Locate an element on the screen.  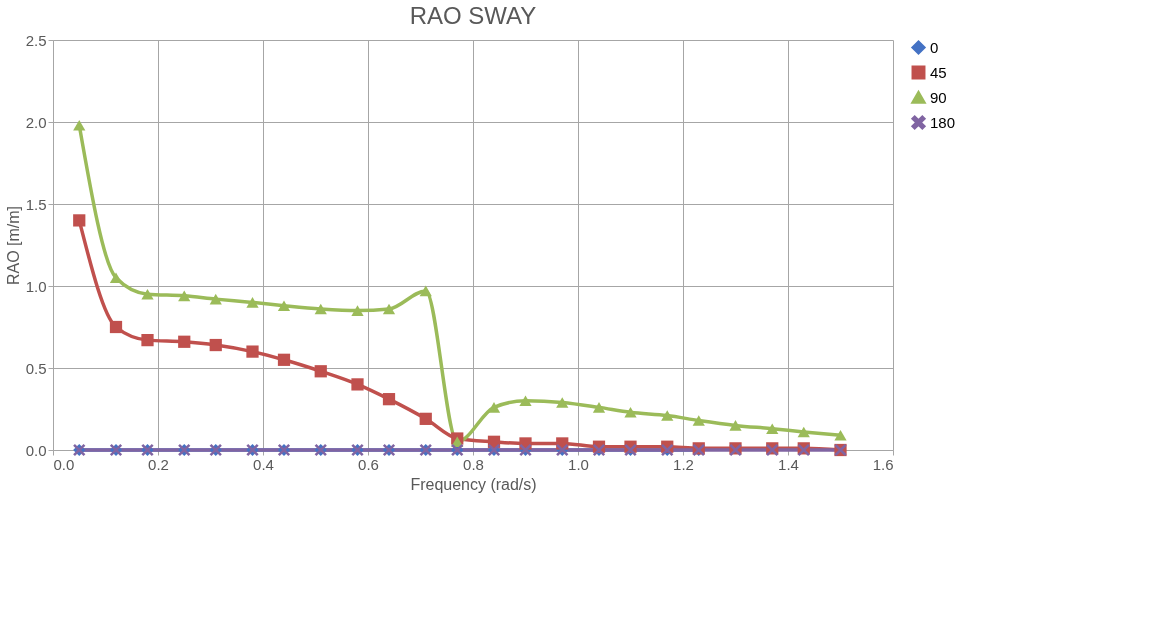
legend-label: 90 is located at coordinates (938, 97).